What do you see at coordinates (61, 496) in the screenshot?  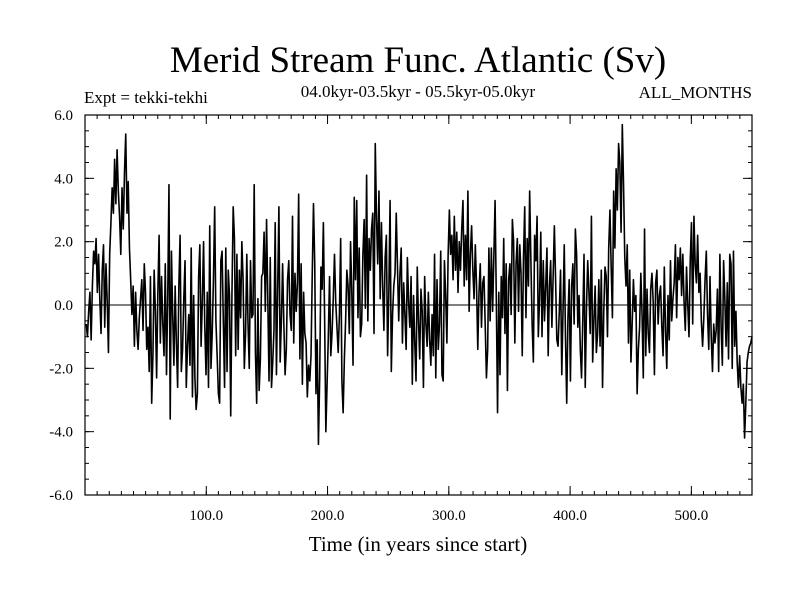 I see `y-tick-label: -6.0` at bounding box center [61, 496].